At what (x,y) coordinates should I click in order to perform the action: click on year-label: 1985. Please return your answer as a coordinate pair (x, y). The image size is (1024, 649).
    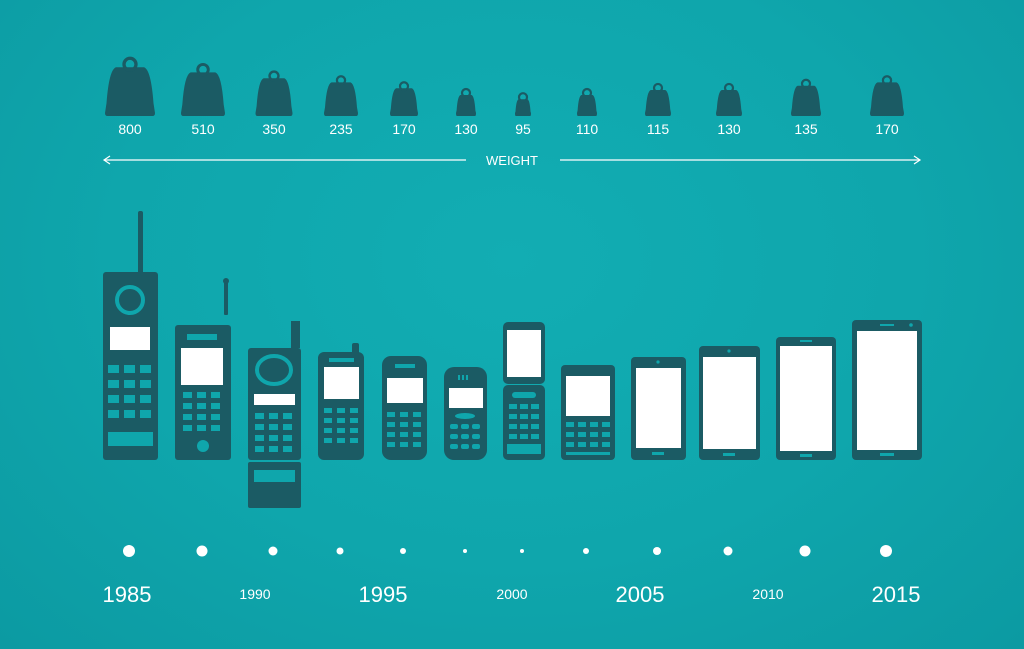
    Looking at the image, I should click on (127, 594).